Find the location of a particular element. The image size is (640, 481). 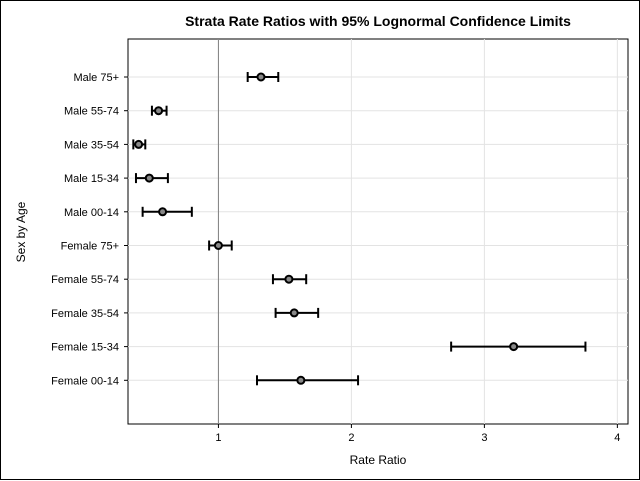

y-tick-label: Female 75+ is located at coordinates (90, 247).